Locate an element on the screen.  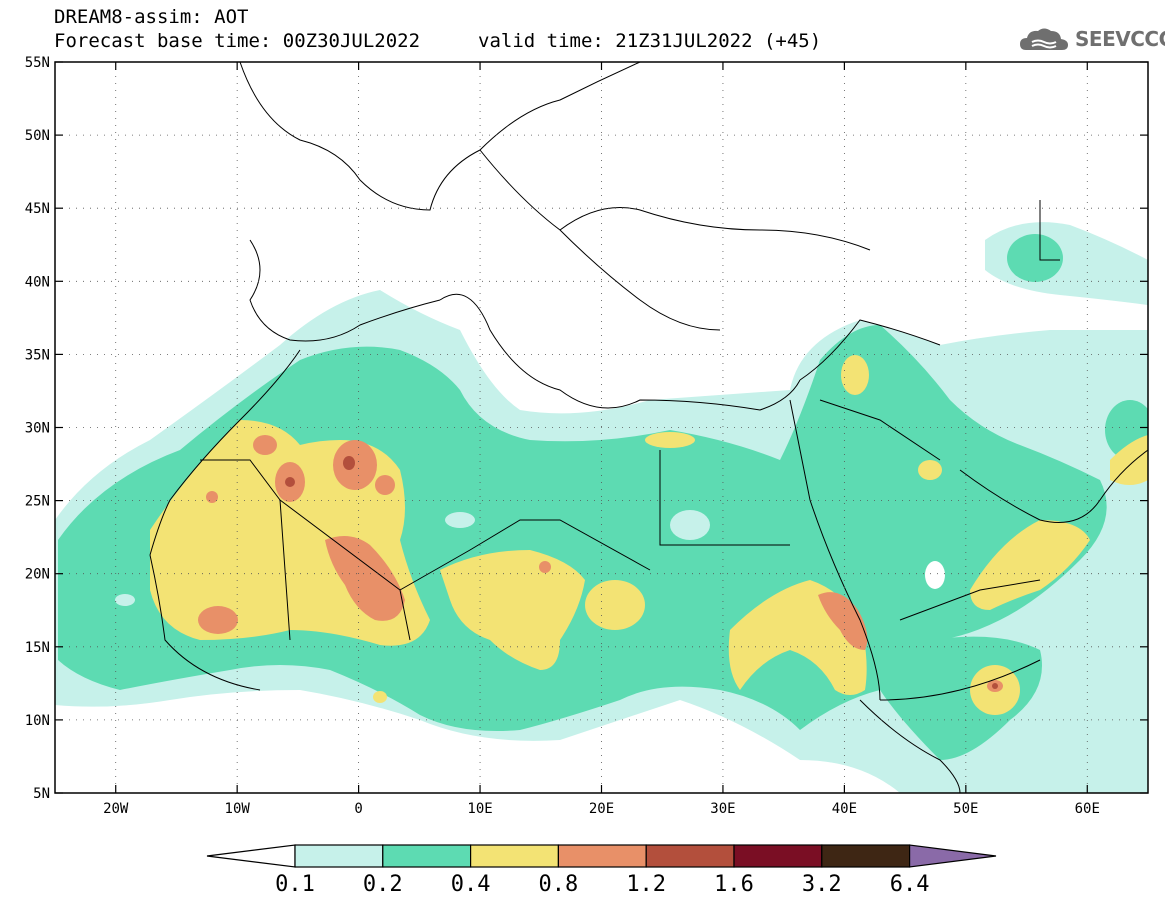
logo-text: SEEVCCC is located at coordinates (1120, 39).